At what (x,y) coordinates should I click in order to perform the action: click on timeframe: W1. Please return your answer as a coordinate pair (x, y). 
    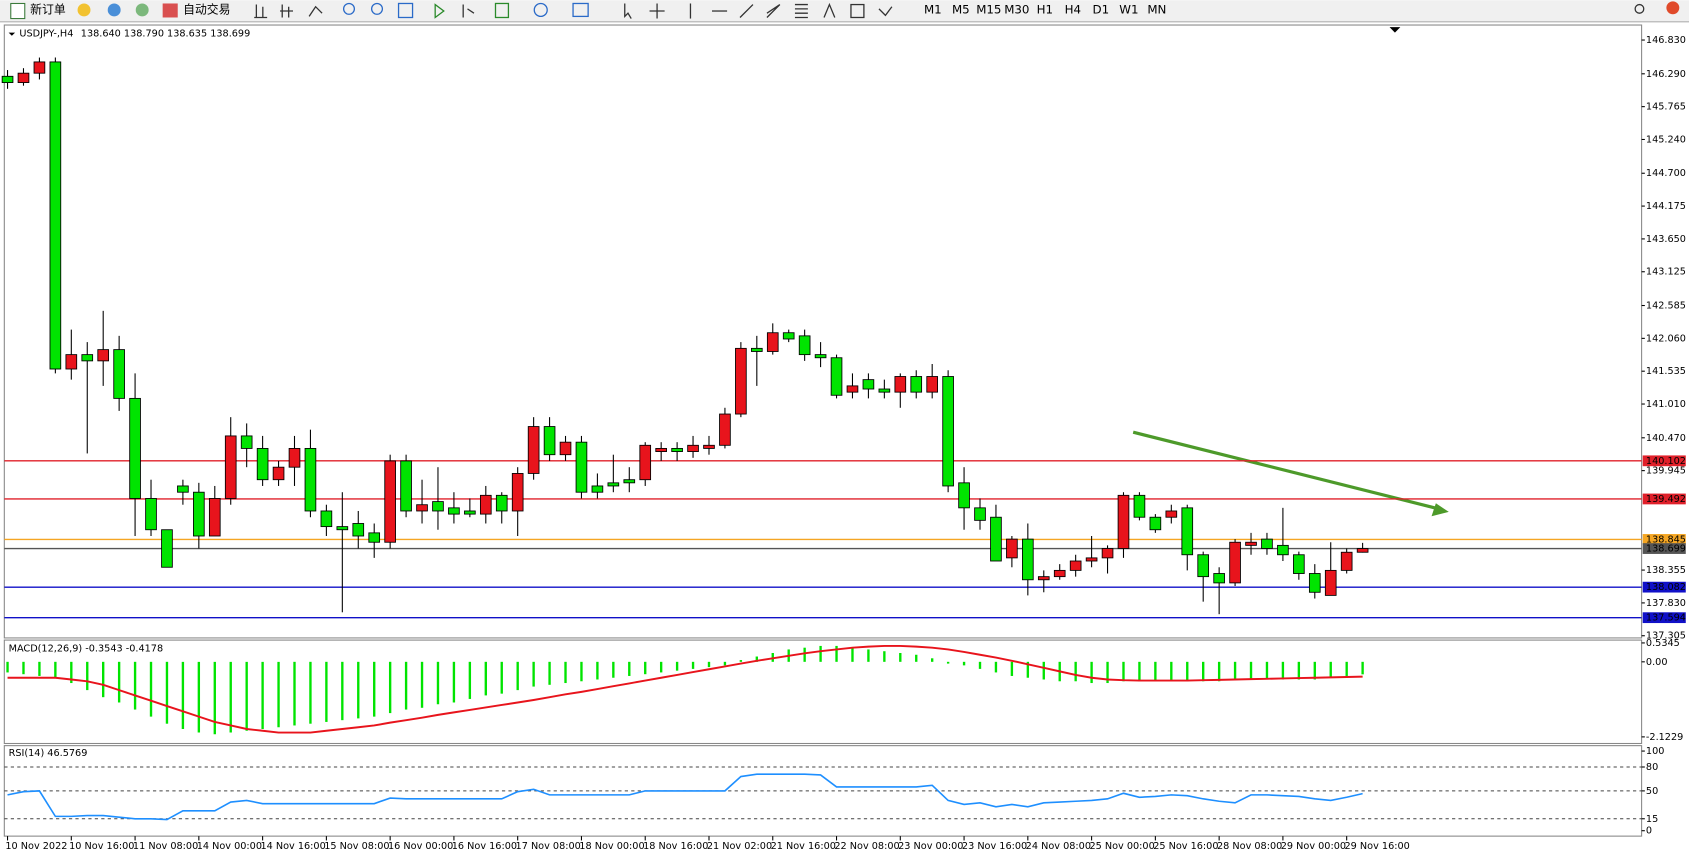
    Looking at the image, I should click on (1128, 9).